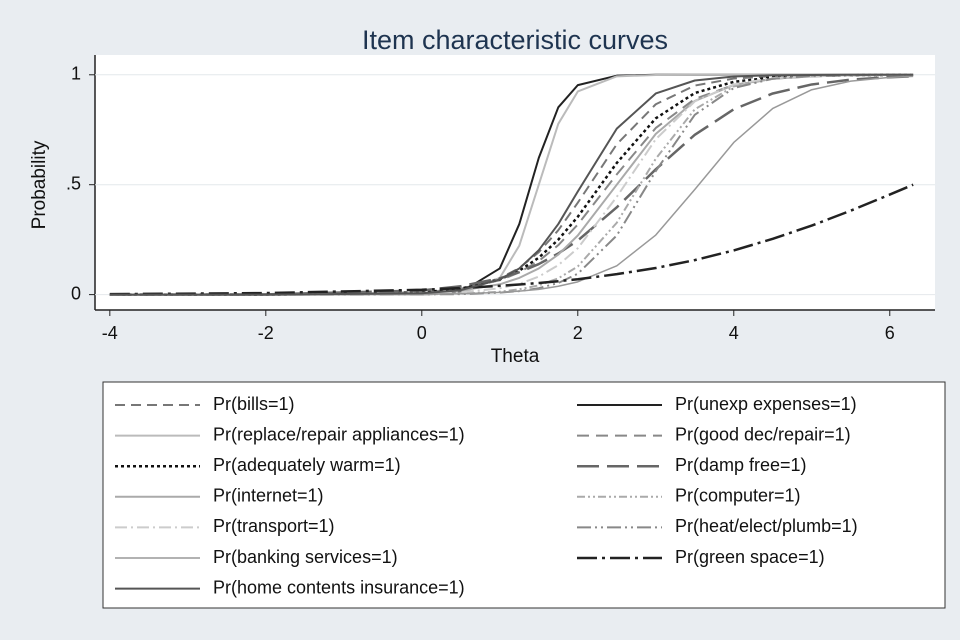  I want to click on chart-title: Item characteristic curves, so click(515, 40).